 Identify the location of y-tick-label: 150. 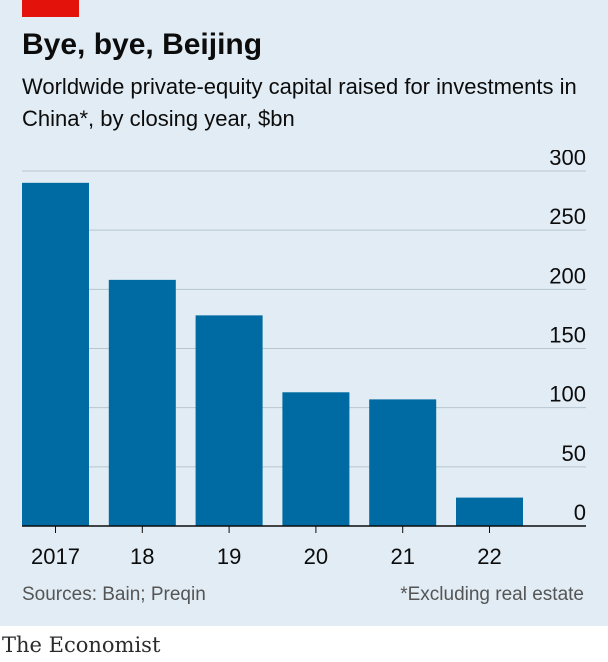
(567, 335).